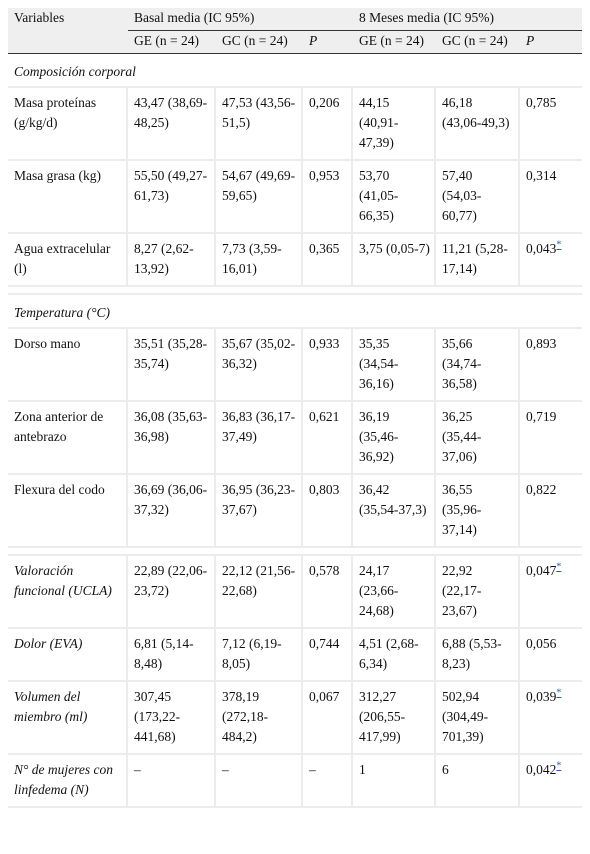  I want to click on cell: 0,039*, so click(551, 718).